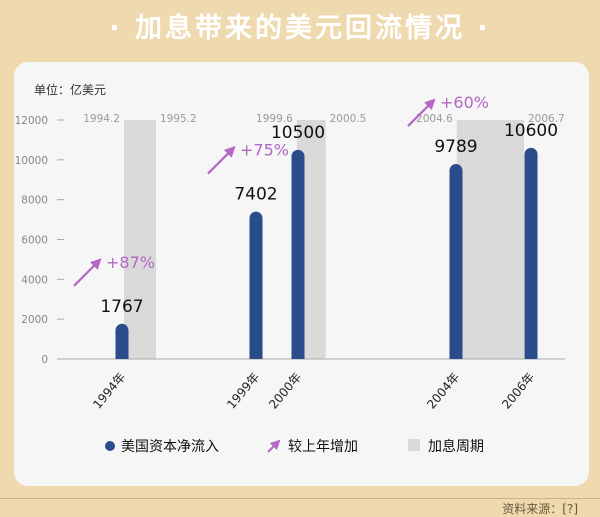  What do you see at coordinates (31, 161) in the screenshot?
I see `y-tick-label: 10000` at bounding box center [31, 161].